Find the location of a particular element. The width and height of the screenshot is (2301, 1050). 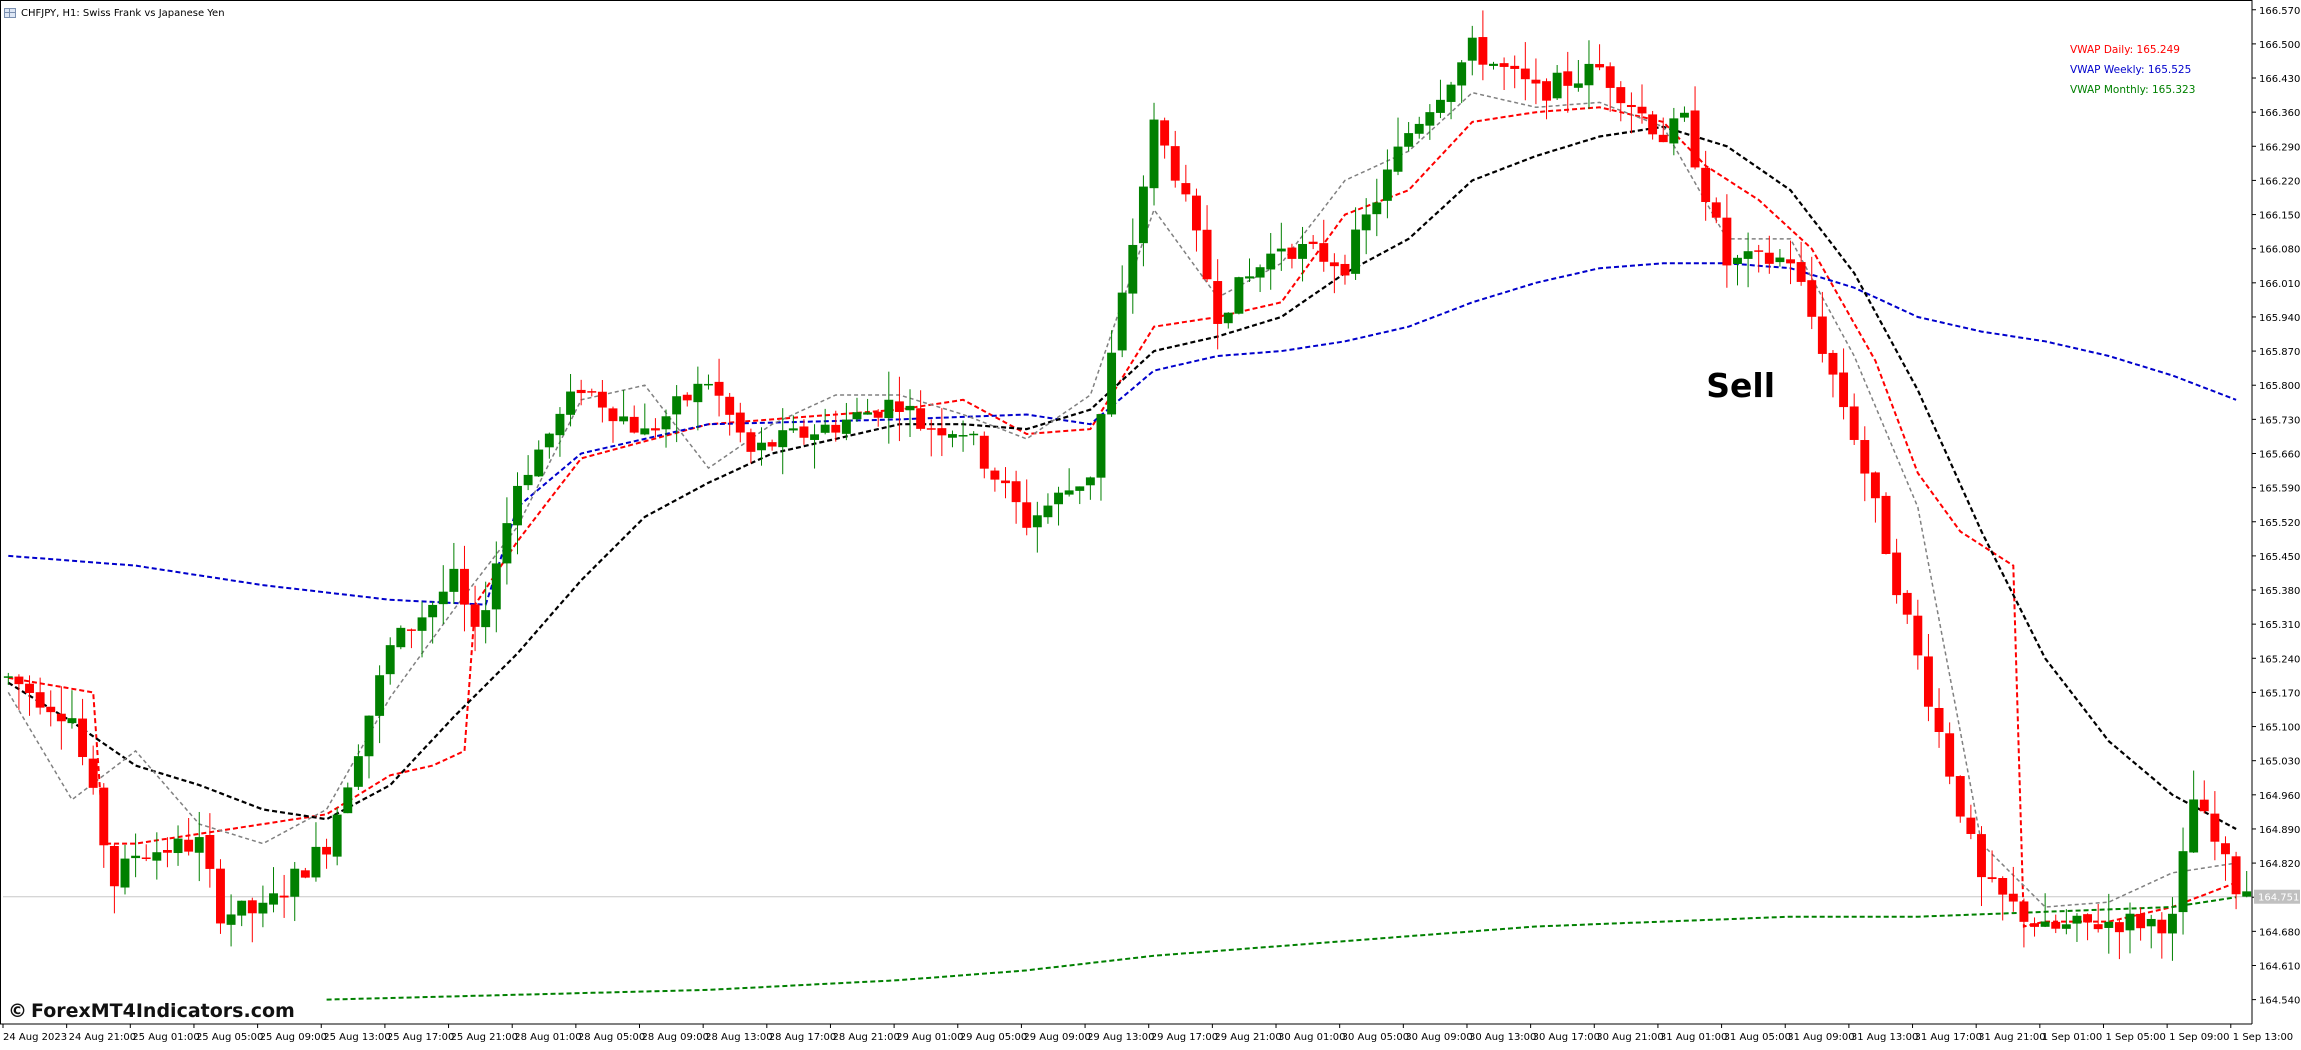

time-tick-label: 24 Aug 21:00 is located at coordinates (102, 1037).